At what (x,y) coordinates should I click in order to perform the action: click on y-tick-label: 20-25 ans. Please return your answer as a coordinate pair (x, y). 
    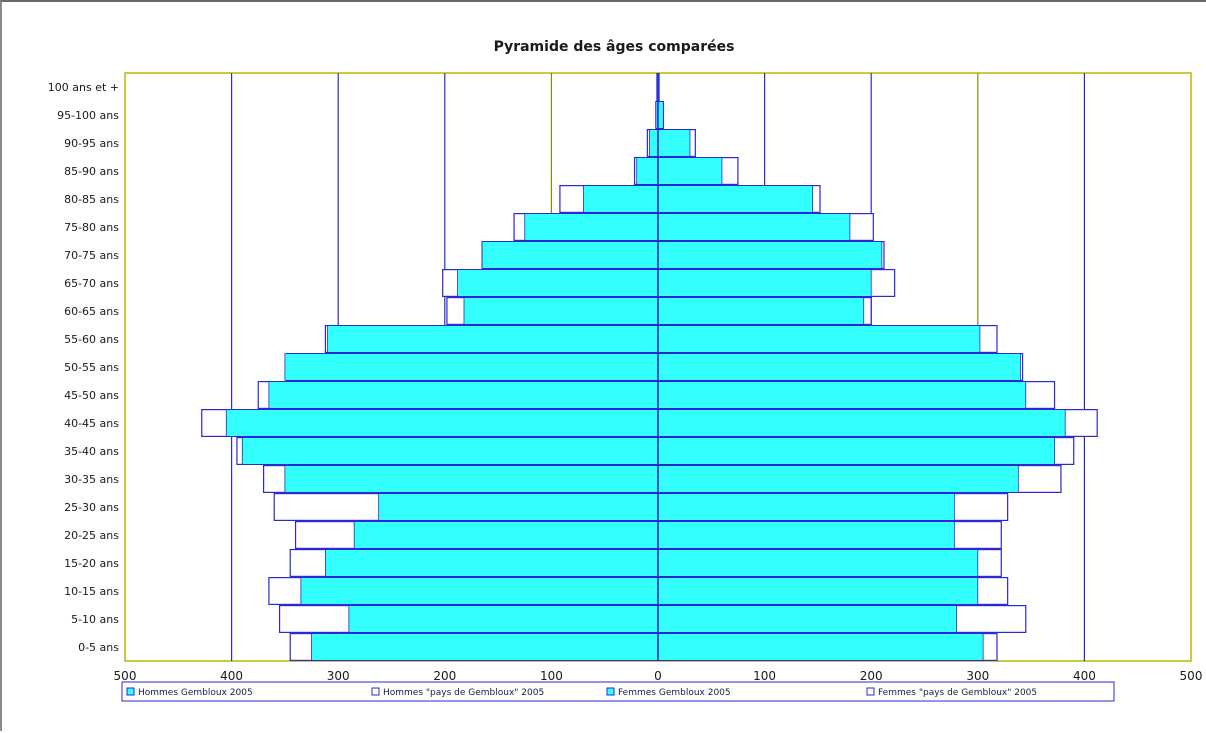
    Looking at the image, I should click on (91, 535).